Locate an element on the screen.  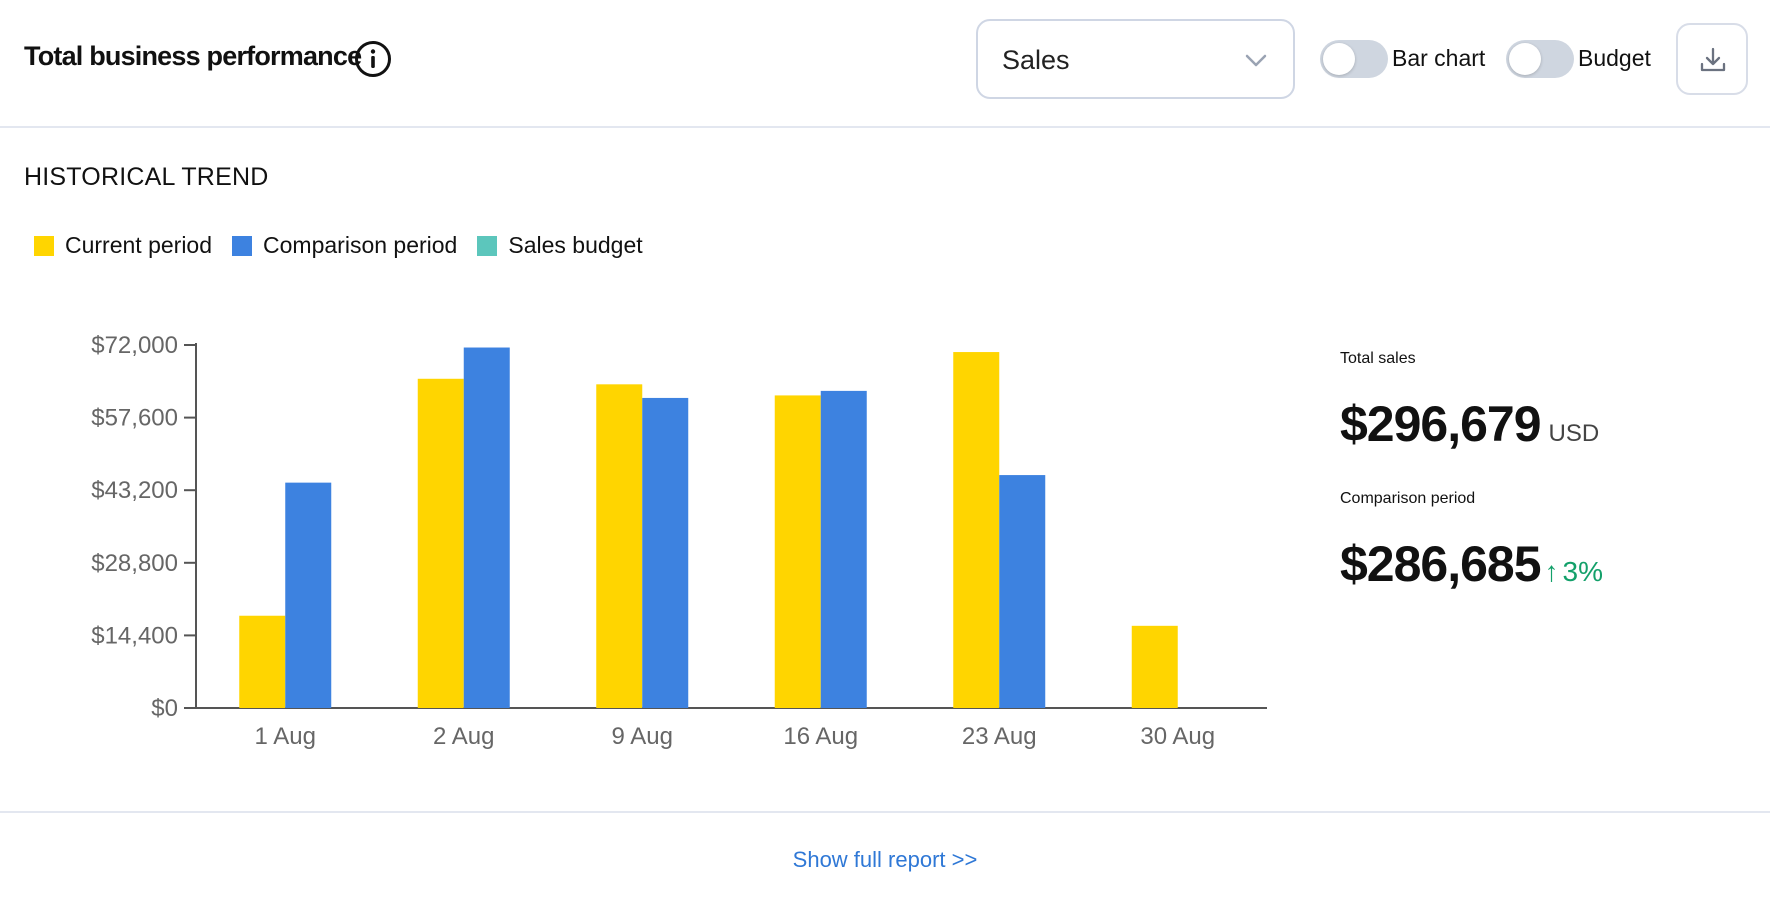
total-sales-block: $296,679 USD is located at coordinates (1469, 424).